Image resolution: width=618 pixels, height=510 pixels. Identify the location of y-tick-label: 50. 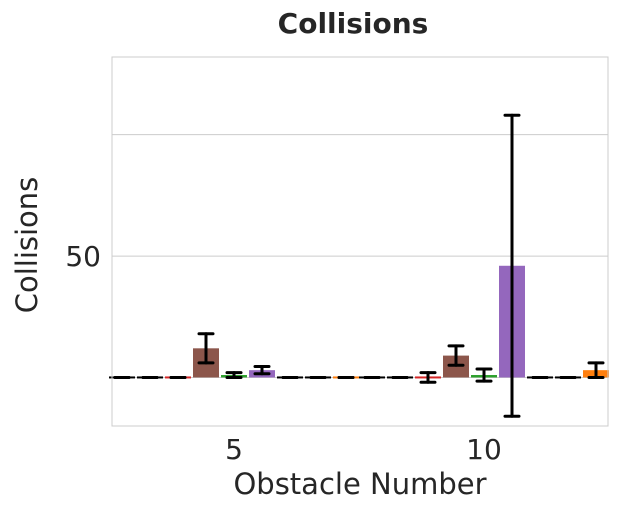
(83, 256).